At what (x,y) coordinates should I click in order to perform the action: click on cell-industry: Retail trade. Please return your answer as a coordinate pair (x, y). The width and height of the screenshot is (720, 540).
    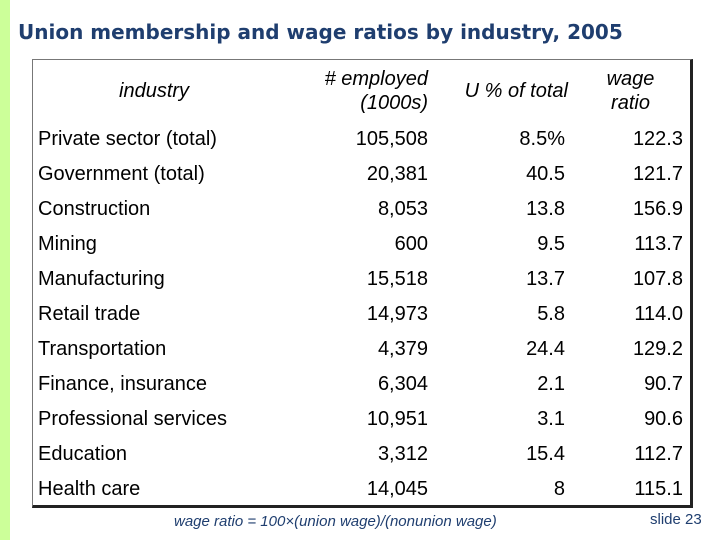
    Looking at the image, I should click on (89, 314).